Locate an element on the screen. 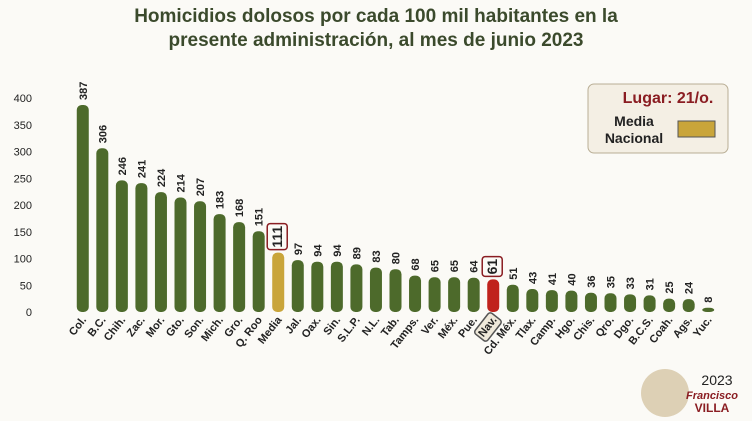  value-label: 68 is located at coordinates (416, 264).